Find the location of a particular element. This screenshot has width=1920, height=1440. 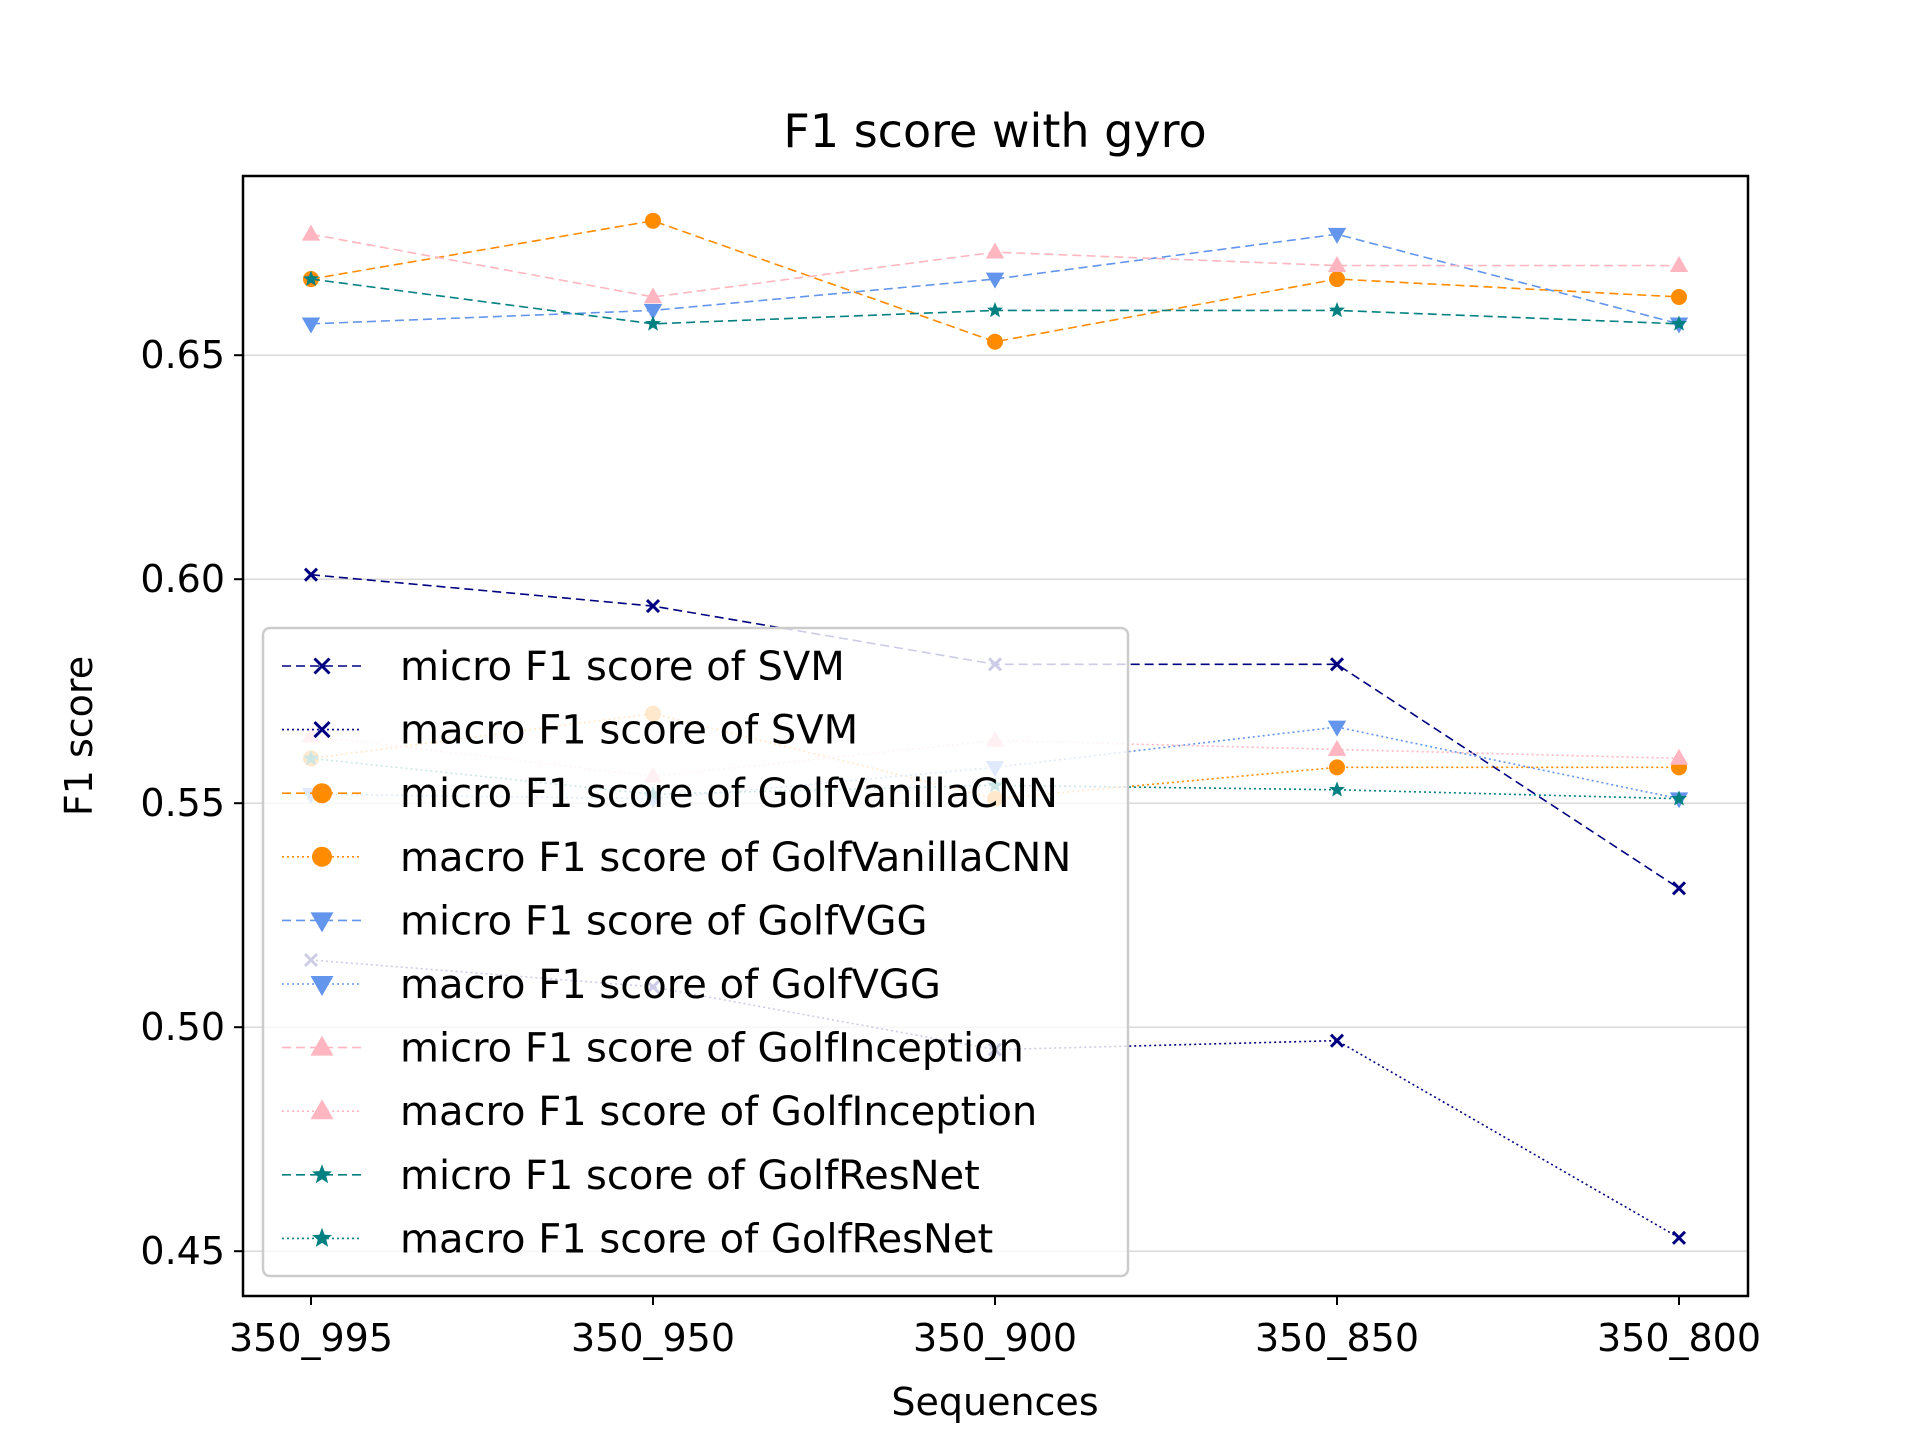

legend-label: micro F1 score of GolfVanillaCNN is located at coordinates (729, 794).